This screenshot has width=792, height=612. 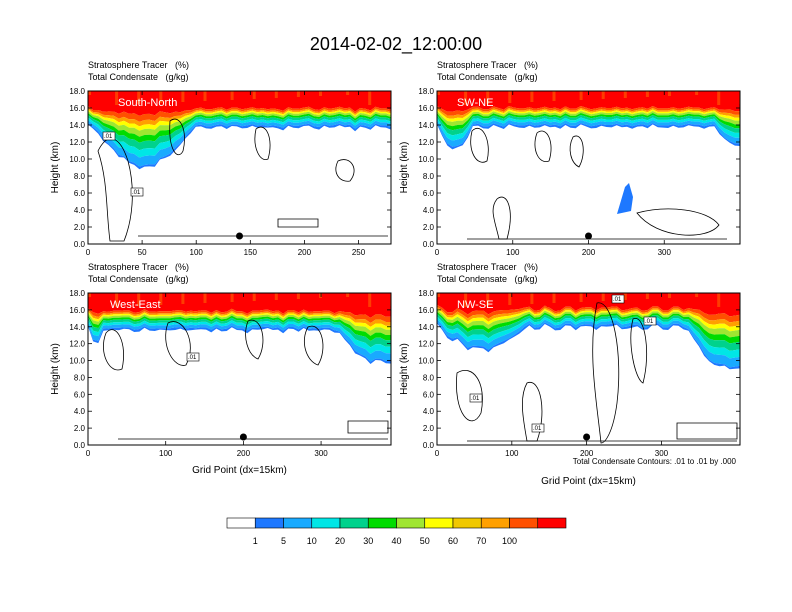 I want to click on panel-label: NW-SE, so click(x=475, y=305).